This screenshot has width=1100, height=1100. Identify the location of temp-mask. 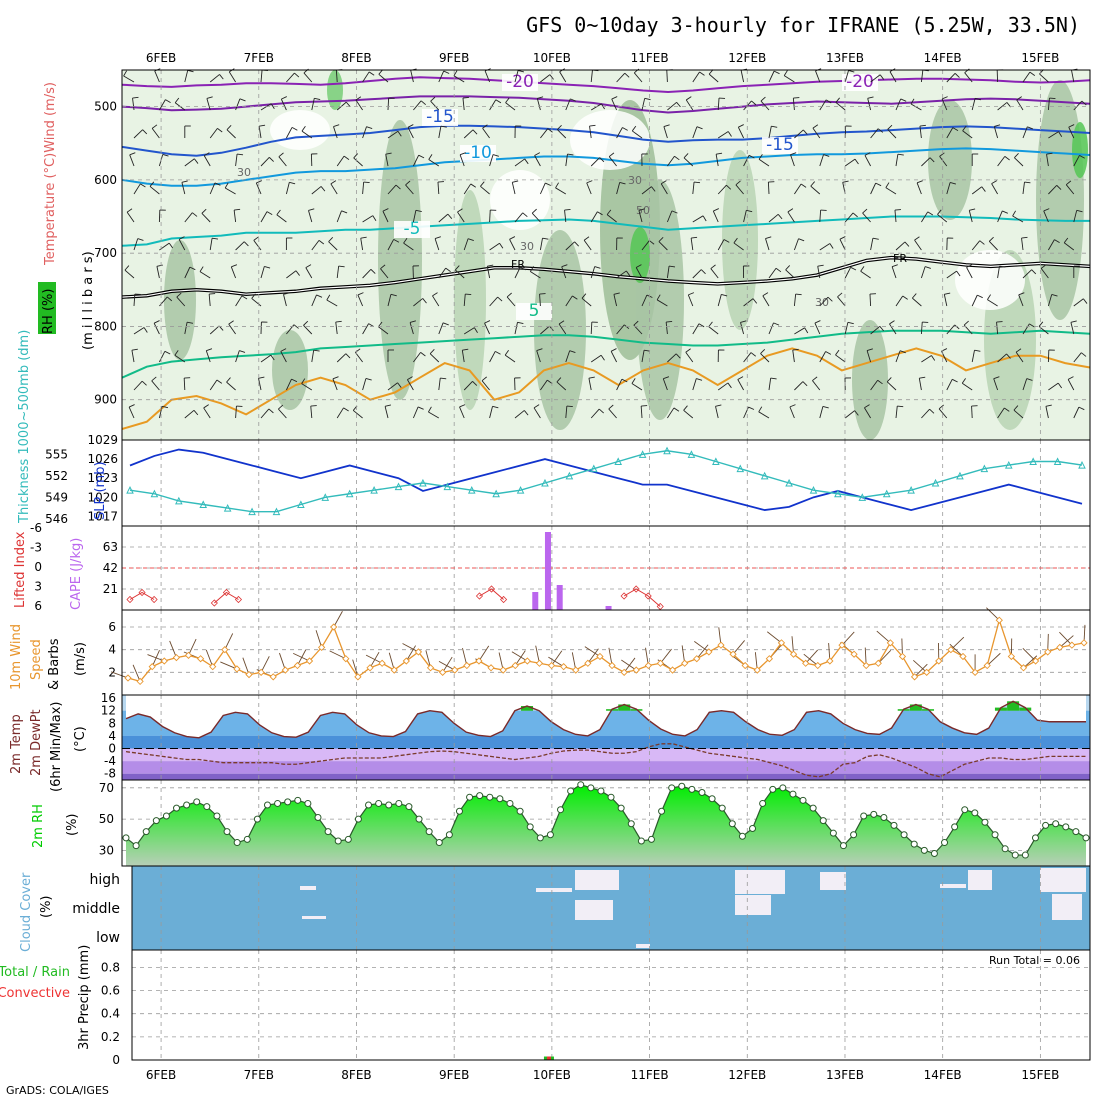
(606, 716).